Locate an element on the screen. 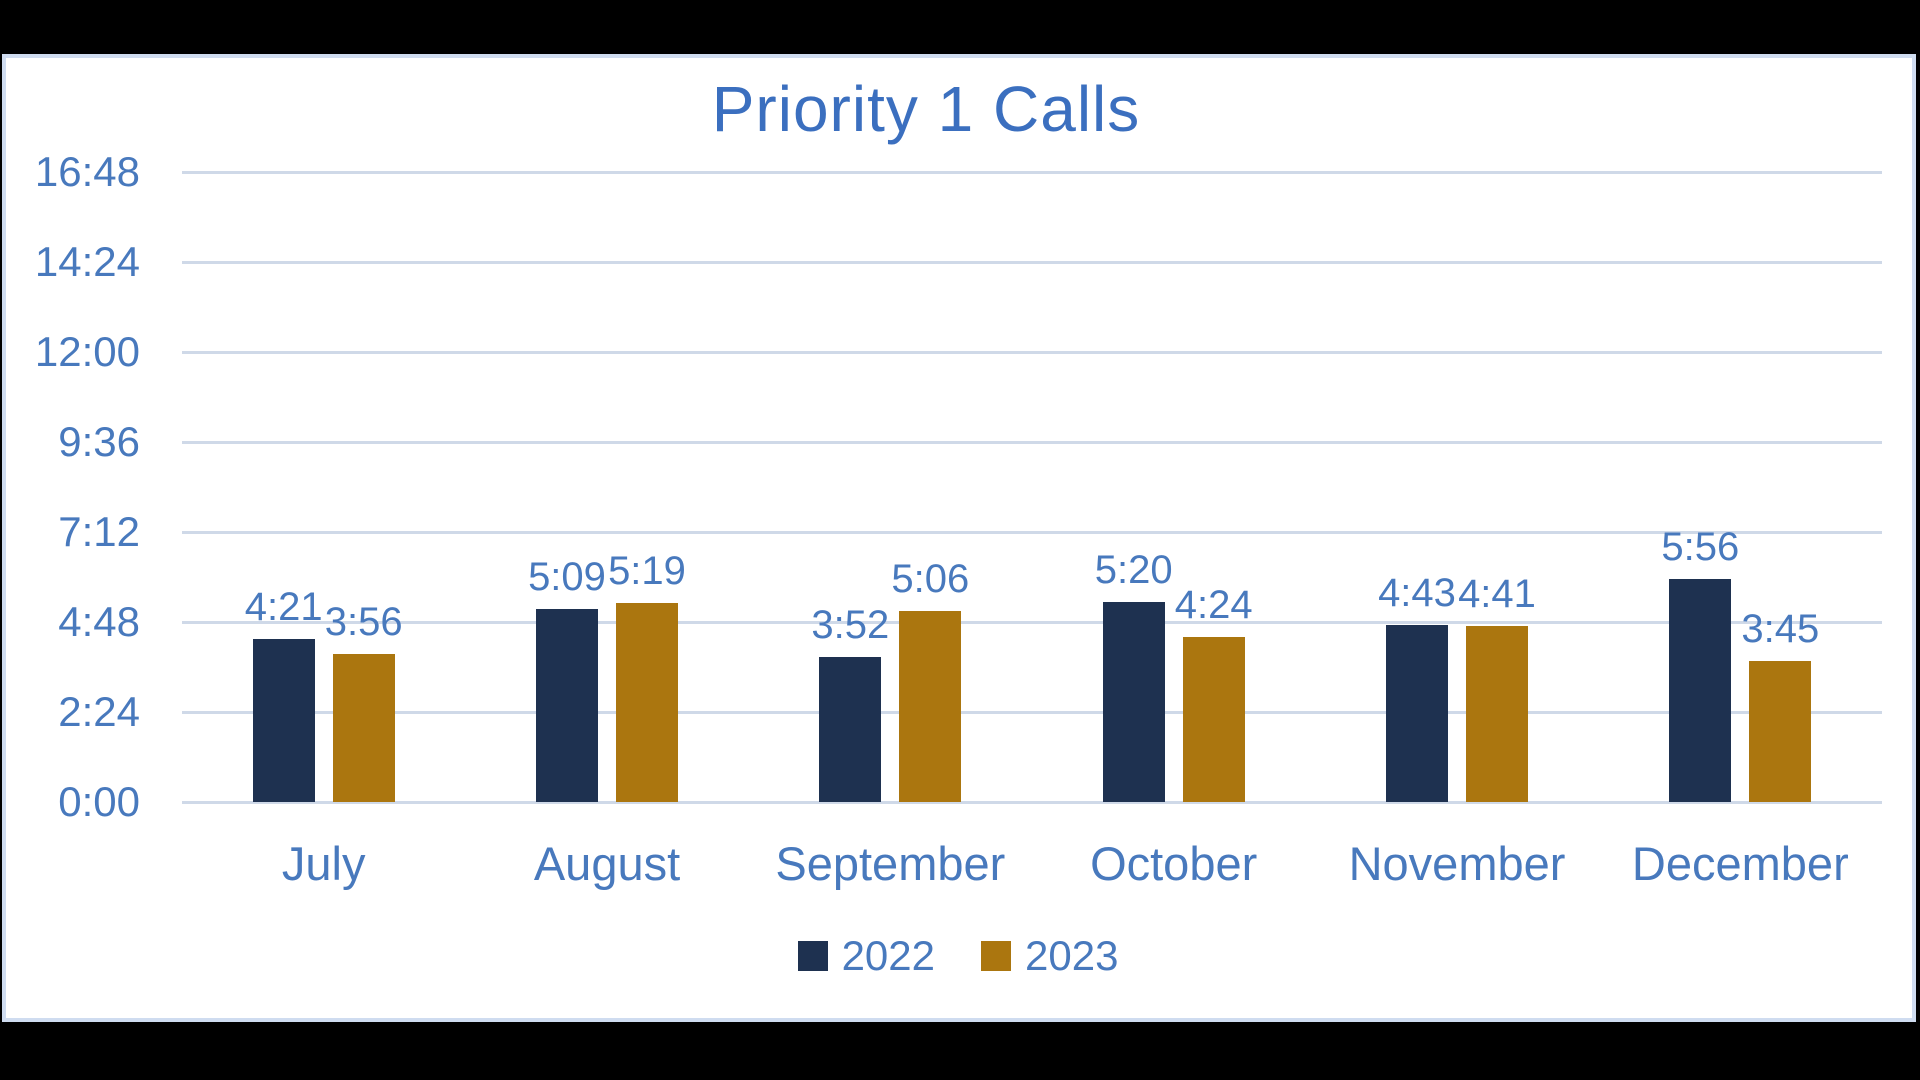 This screenshot has height=1080, width=1920. x-axis-category-label: July is located at coordinates (323, 863).